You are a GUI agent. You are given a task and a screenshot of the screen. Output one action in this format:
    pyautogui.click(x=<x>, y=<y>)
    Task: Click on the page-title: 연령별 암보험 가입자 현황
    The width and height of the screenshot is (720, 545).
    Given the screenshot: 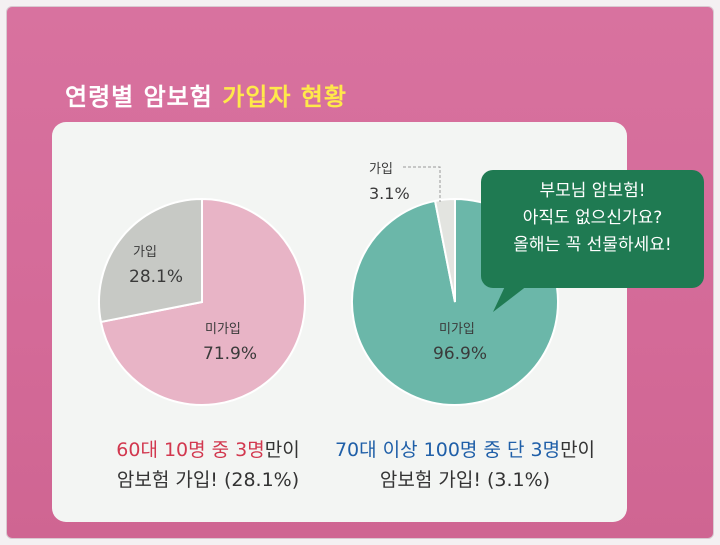 What is the action you would take?
    pyautogui.click(x=206, y=94)
    